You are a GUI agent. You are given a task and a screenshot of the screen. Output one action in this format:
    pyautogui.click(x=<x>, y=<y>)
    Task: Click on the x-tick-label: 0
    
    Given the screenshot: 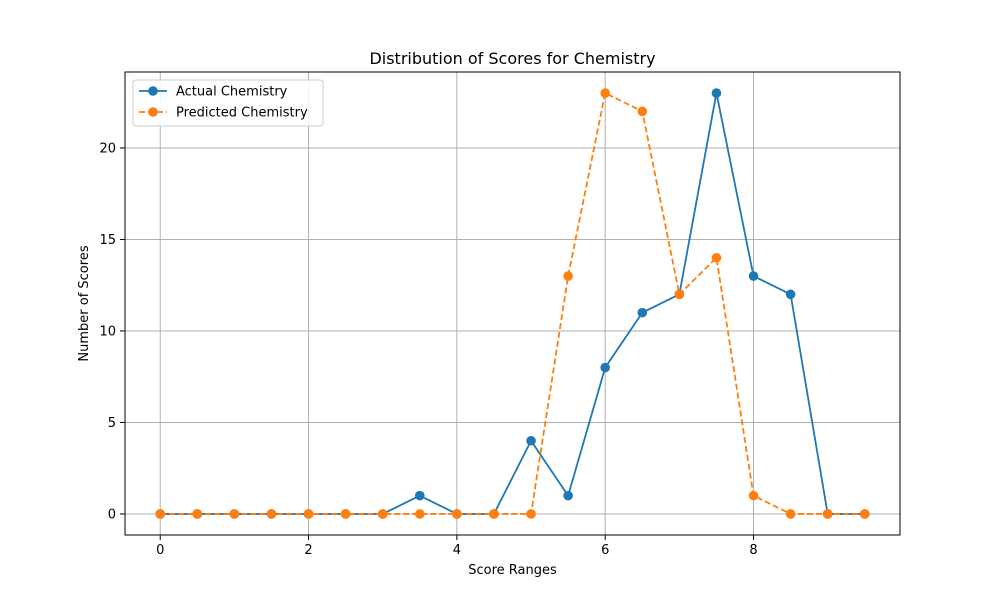 What is the action you would take?
    pyautogui.click(x=160, y=550)
    